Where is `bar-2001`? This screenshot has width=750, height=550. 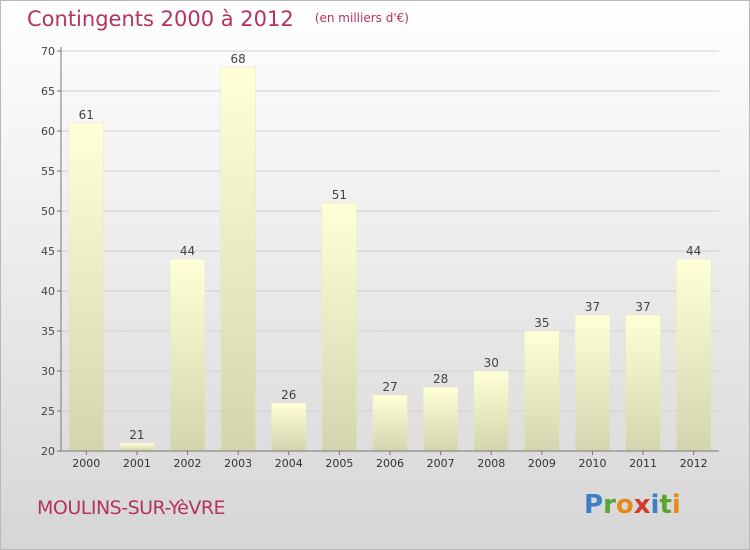 bar-2001 is located at coordinates (137, 447).